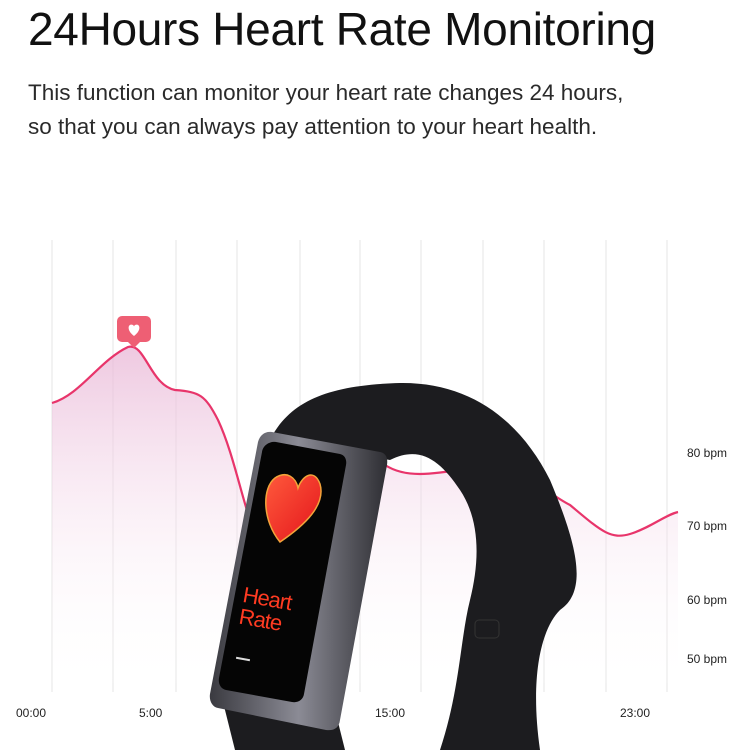 The width and height of the screenshot is (750, 750). Describe the element at coordinates (707, 659) in the screenshot. I see `y-label: 50 bpm` at that location.